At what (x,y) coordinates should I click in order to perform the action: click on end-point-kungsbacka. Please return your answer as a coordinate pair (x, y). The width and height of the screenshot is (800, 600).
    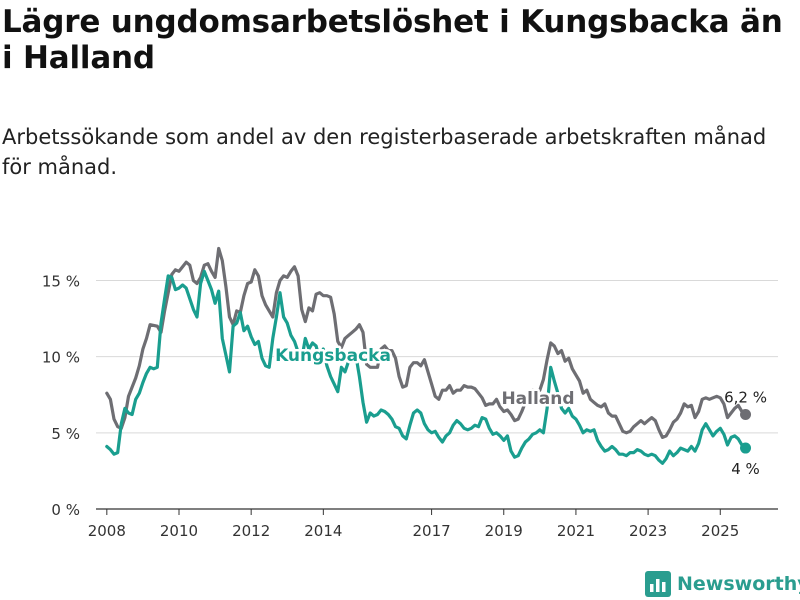
    Looking at the image, I should click on (746, 448).